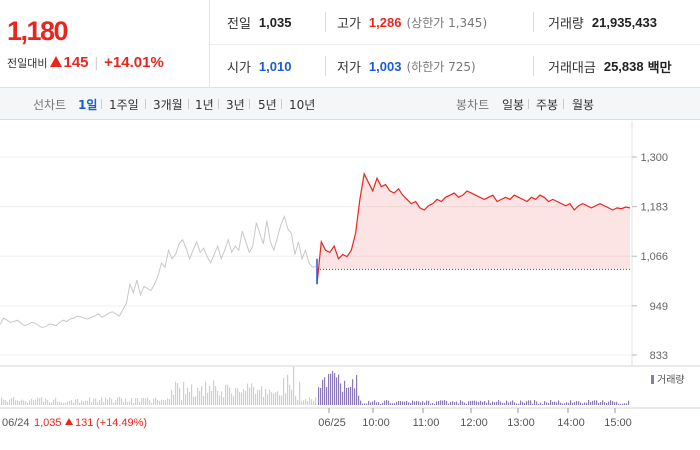 Image resolution: width=700 pixels, height=450 pixels. What do you see at coordinates (267, 105) in the screenshot?
I see `tab-5year: 5년` at bounding box center [267, 105].